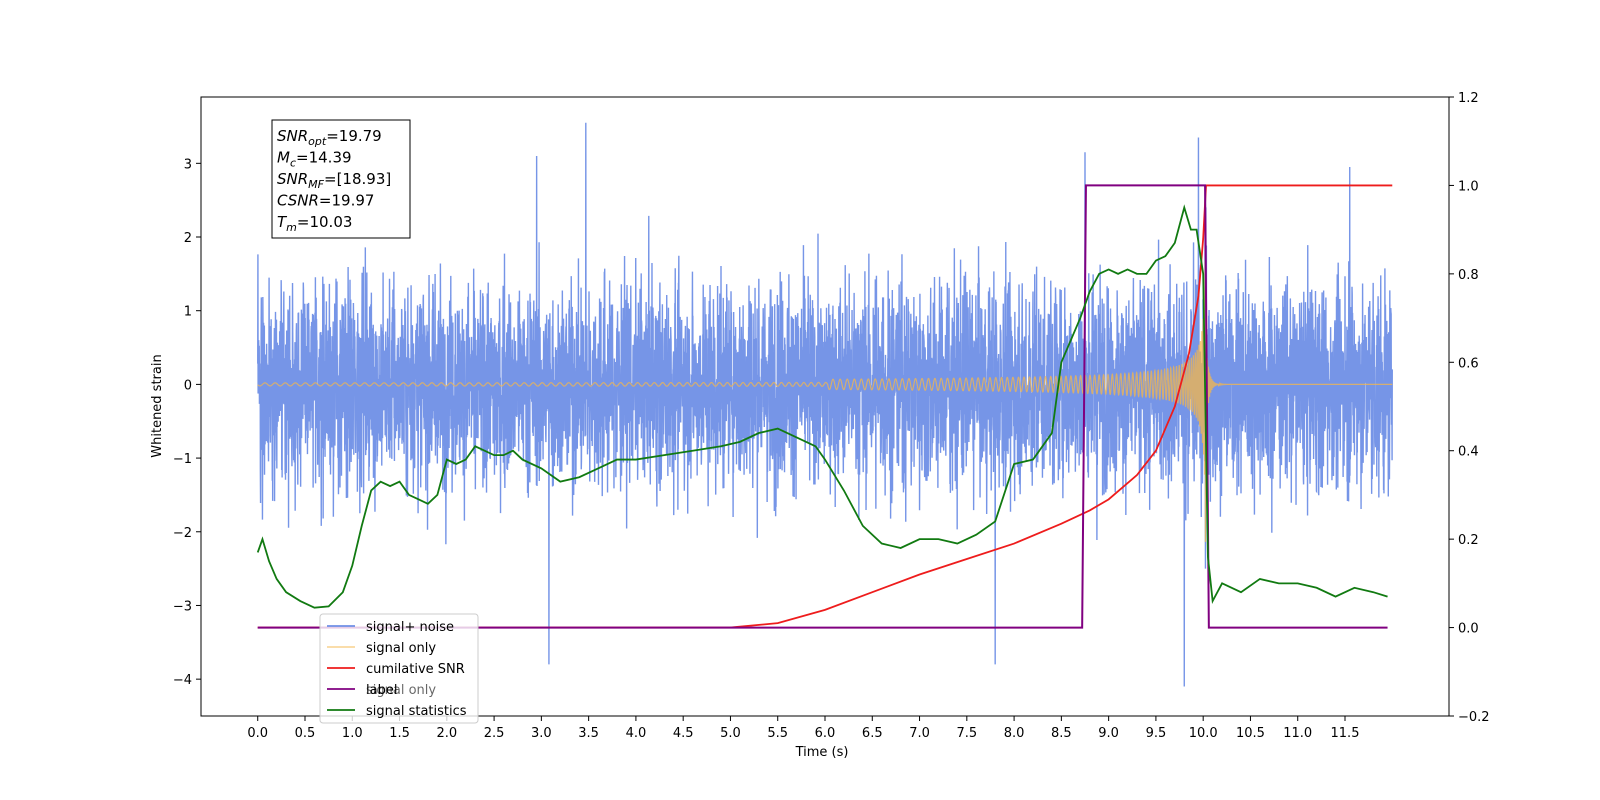  What do you see at coordinates (1474, 717) in the screenshot?
I see `y2-tick-label: −0.2` at bounding box center [1474, 717].